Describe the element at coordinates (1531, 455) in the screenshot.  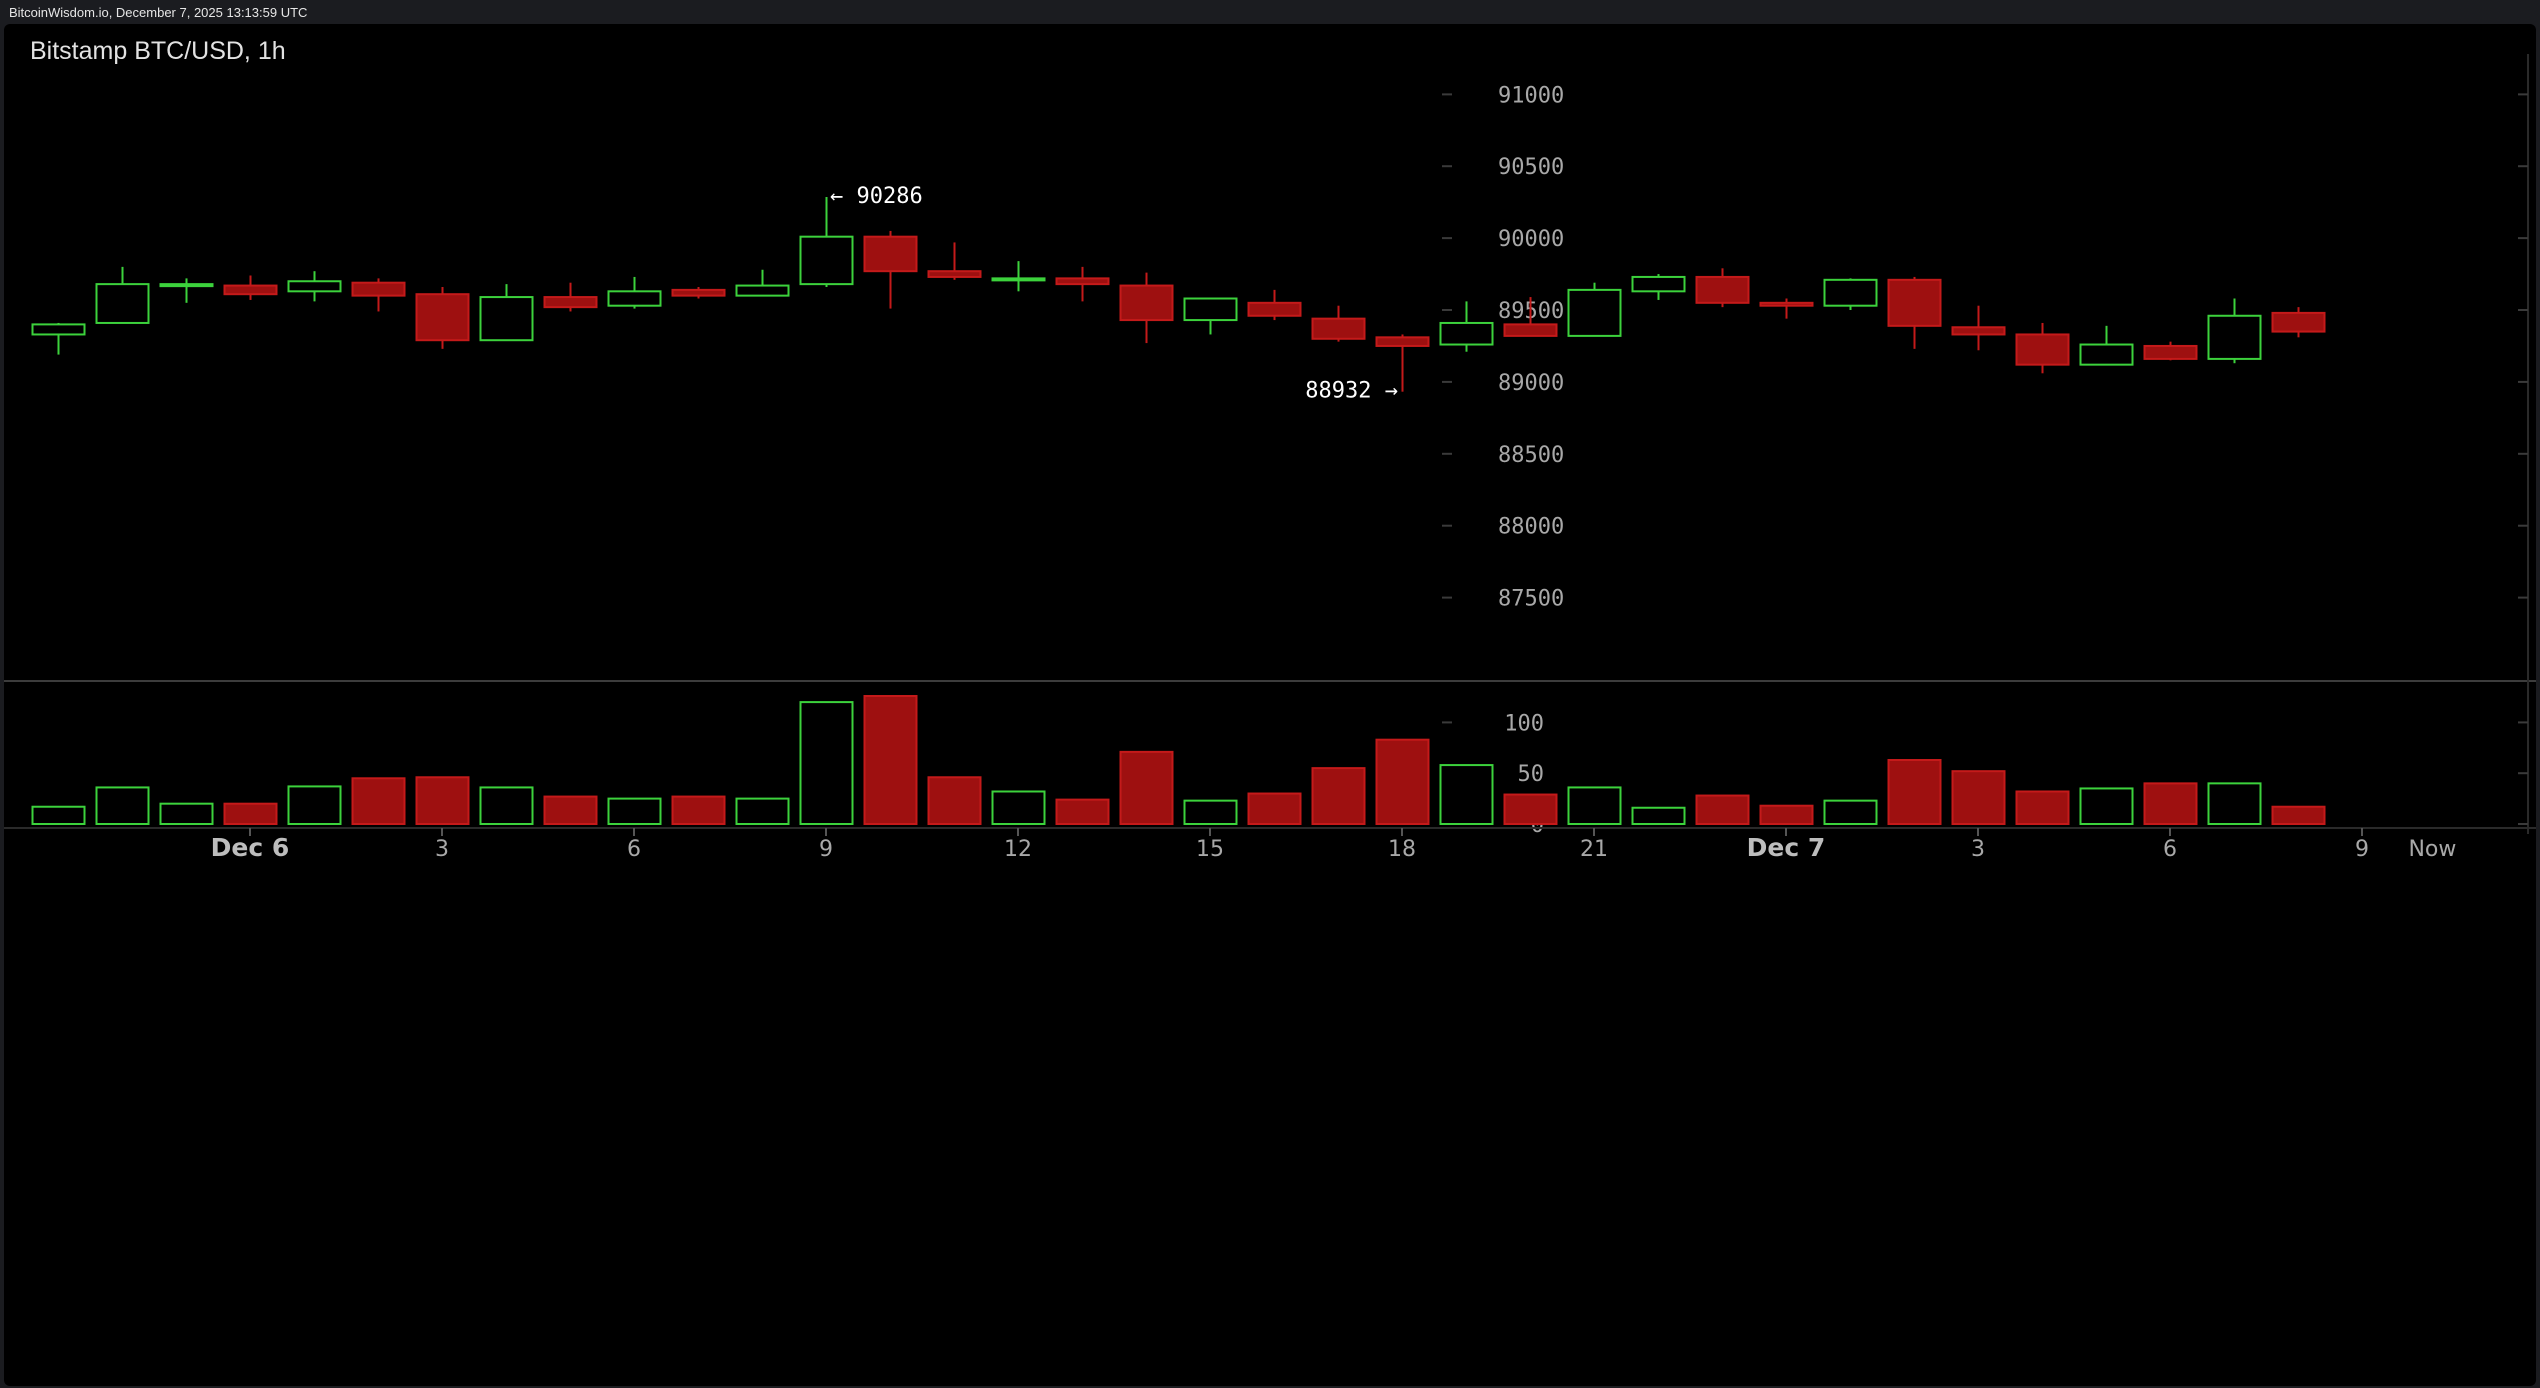
I see `price-tick-label: 88500` at that location.